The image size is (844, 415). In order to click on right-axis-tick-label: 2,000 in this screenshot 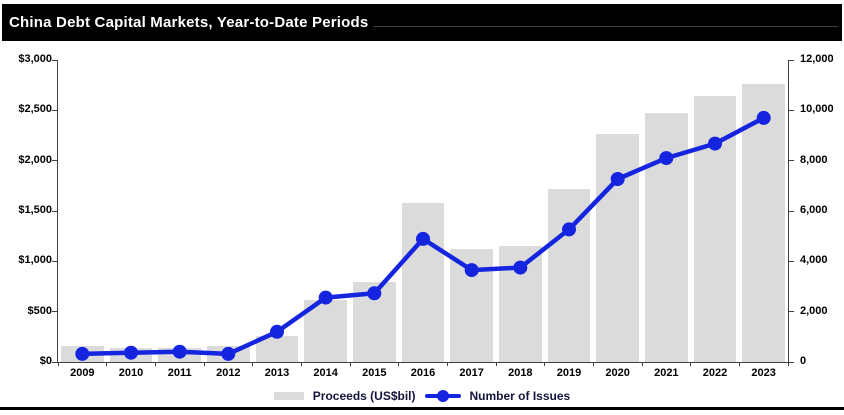, I will do `click(814, 310)`.